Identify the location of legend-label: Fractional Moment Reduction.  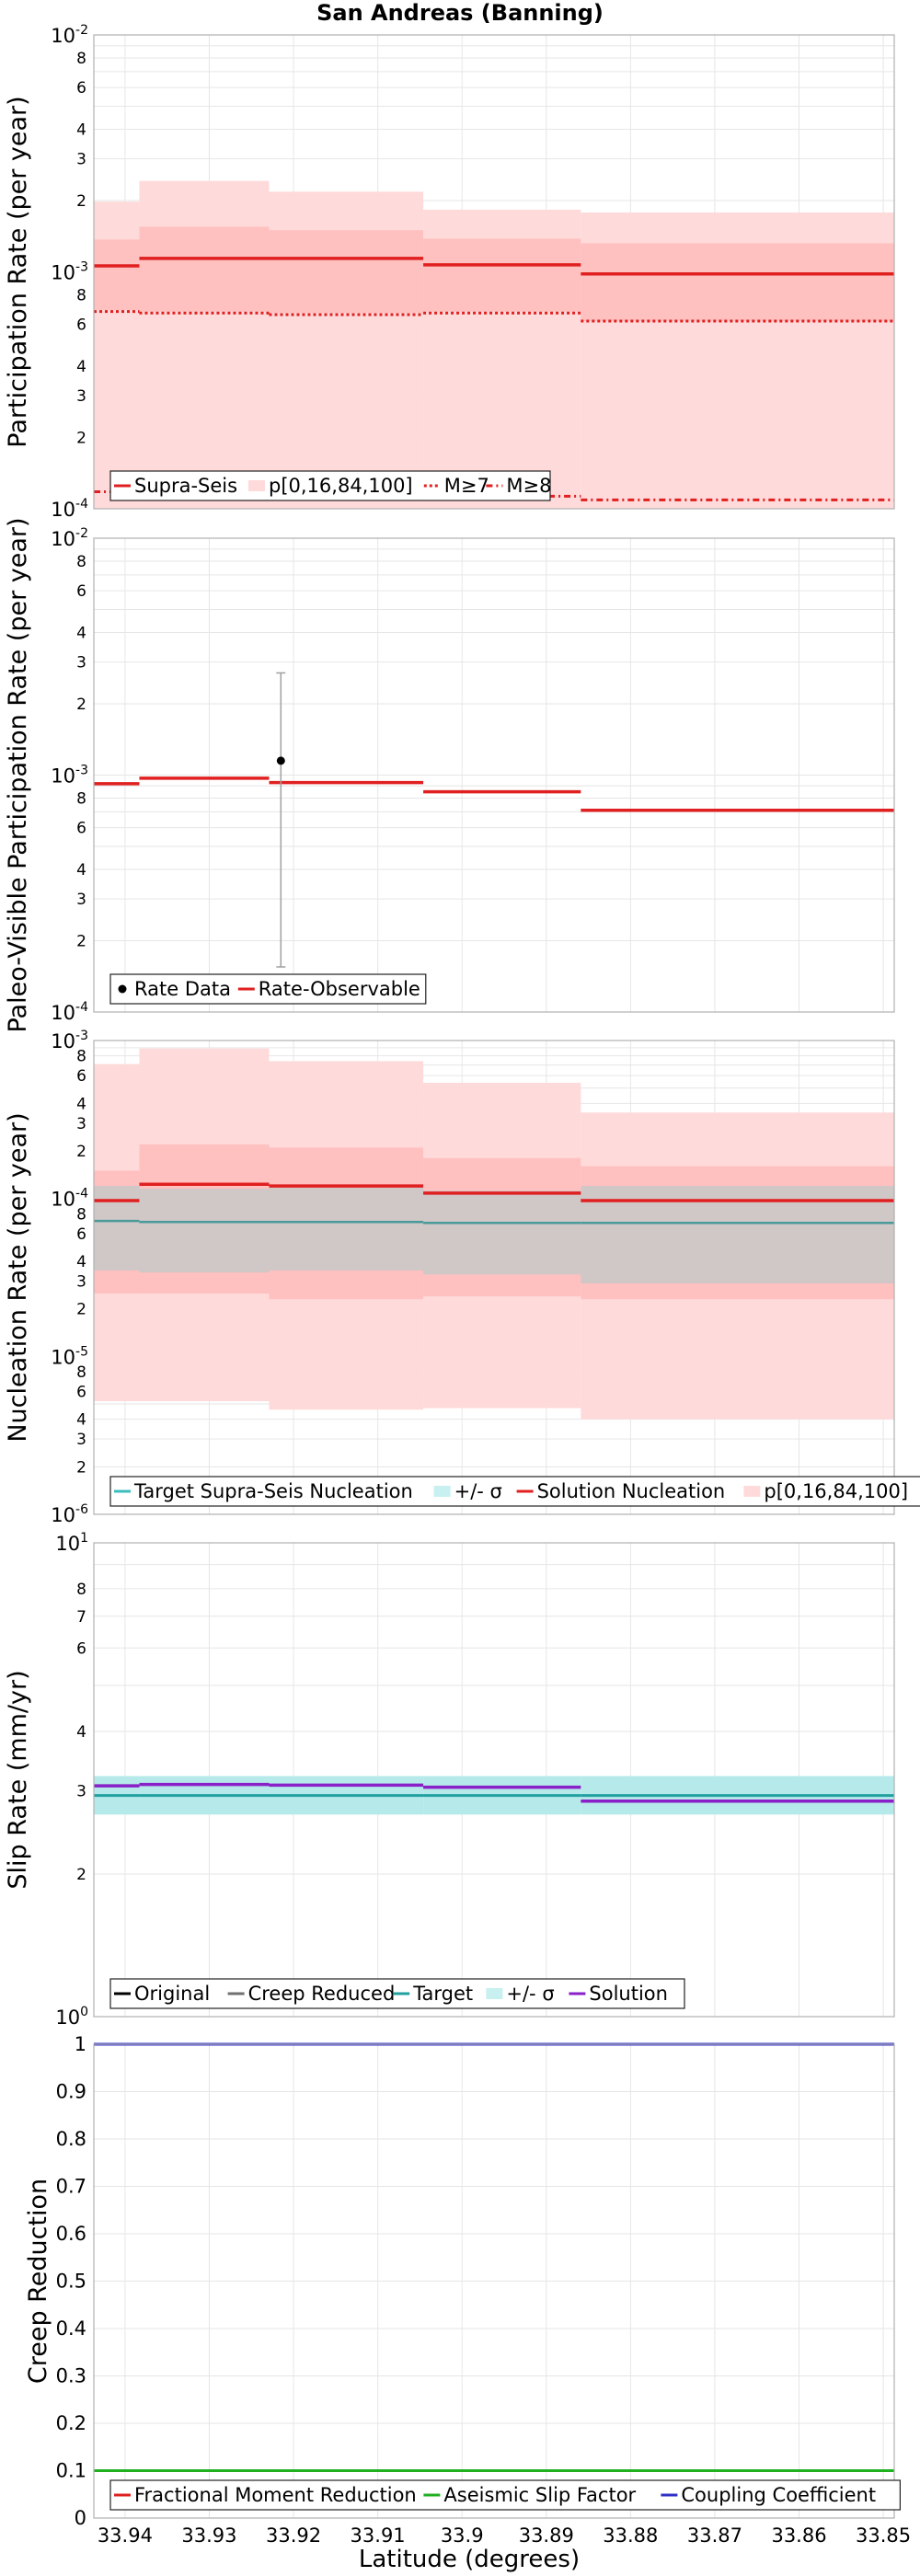
(275, 2495).